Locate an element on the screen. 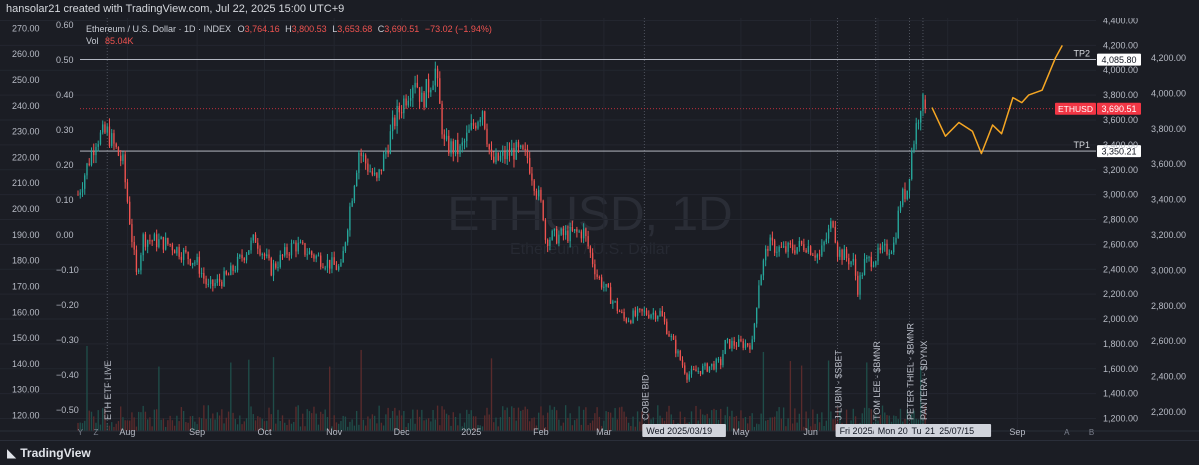 The image size is (1199, 465). left-axis-1-tick: 250.00 is located at coordinates (26, 80).